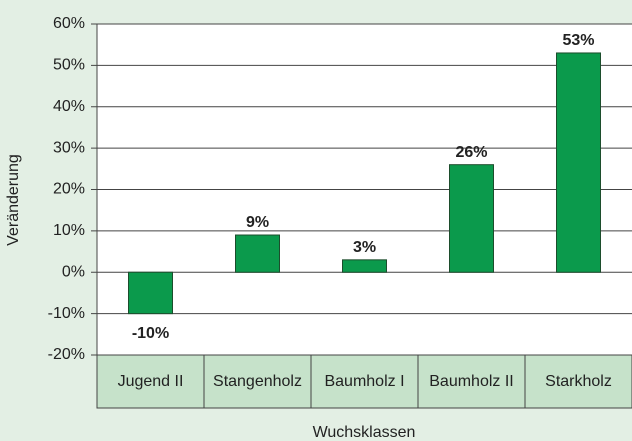 Image resolution: width=632 pixels, height=441 pixels. What do you see at coordinates (257, 381) in the screenshot?
I see `x-tick-label: Stangenholz` at bounding box center [257, 381].